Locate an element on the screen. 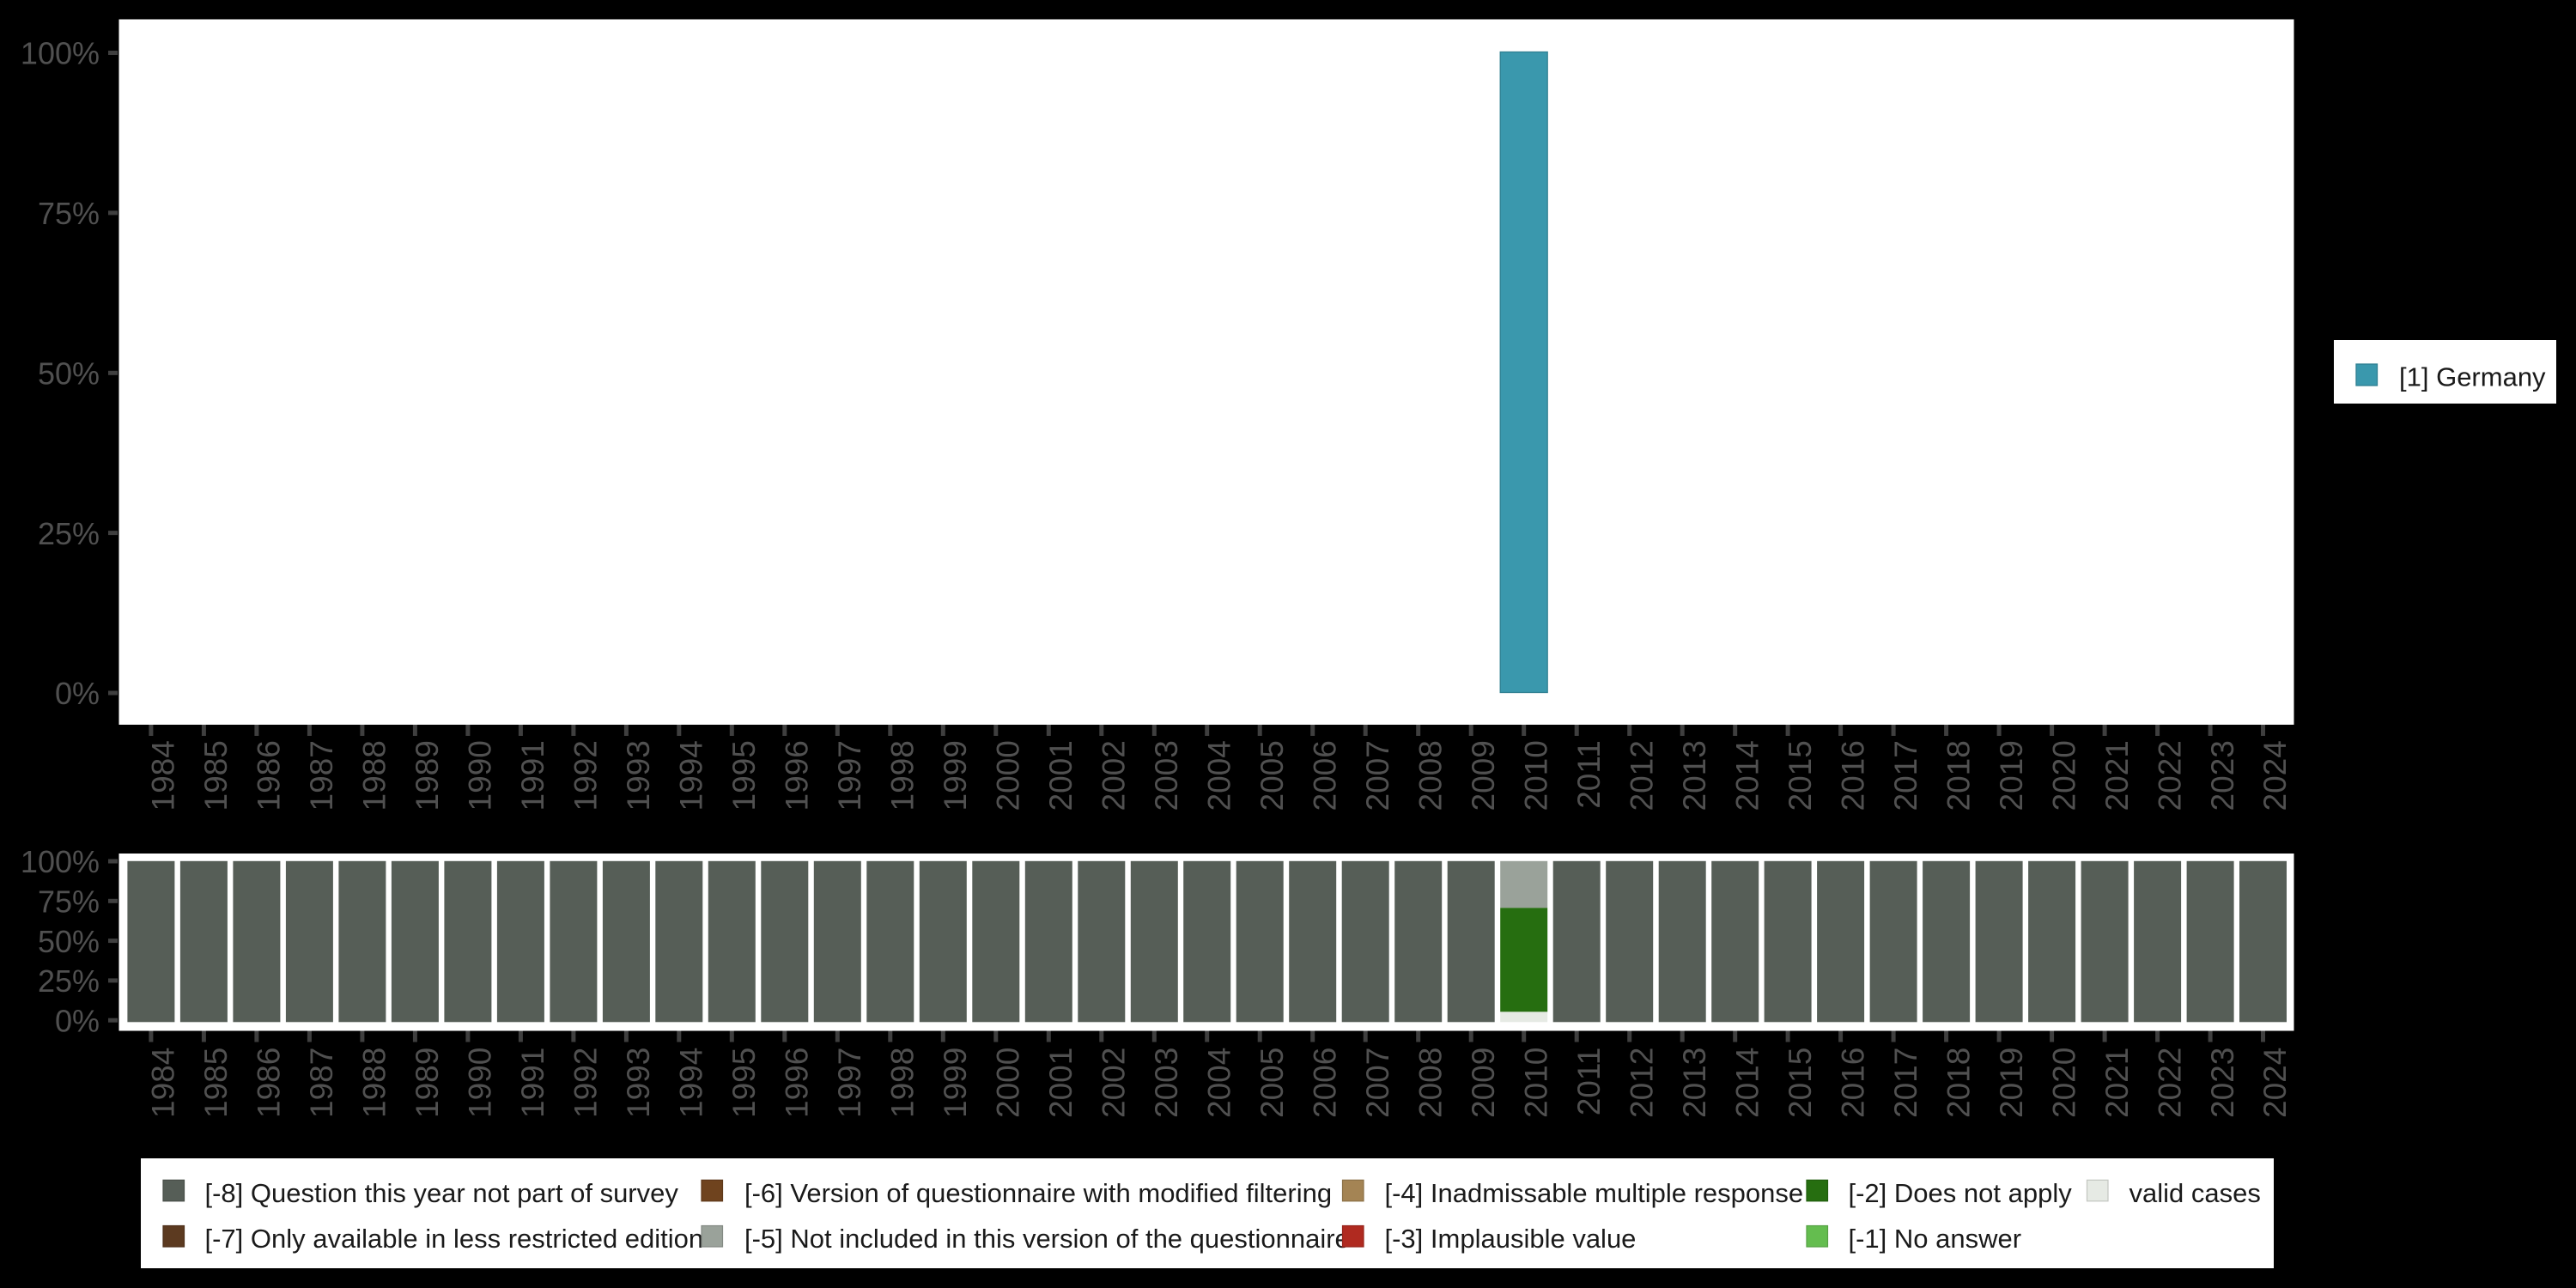 This screenshot has width=2576, height=1288. svg-text: 2023 is located at coordinates (2222, 1083).